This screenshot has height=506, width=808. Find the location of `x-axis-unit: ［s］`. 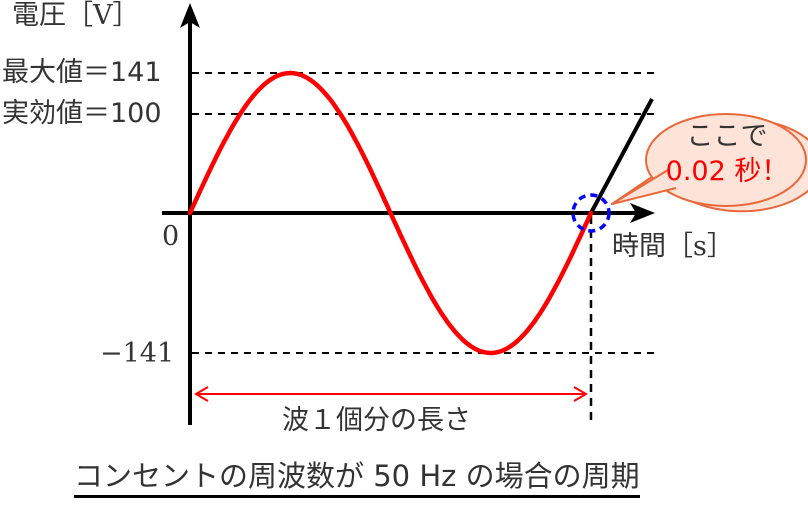

x-axis-unit: ［s］ is located at coordinates (700, 246).